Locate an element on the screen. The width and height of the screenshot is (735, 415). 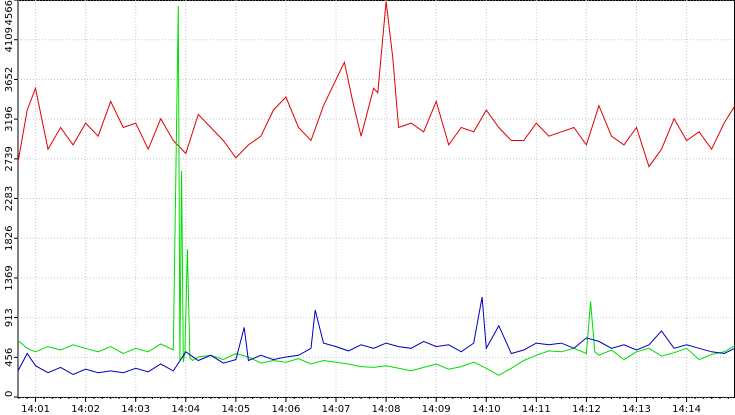
y-tick-label: 1826 is located at coordinates (9, 238).